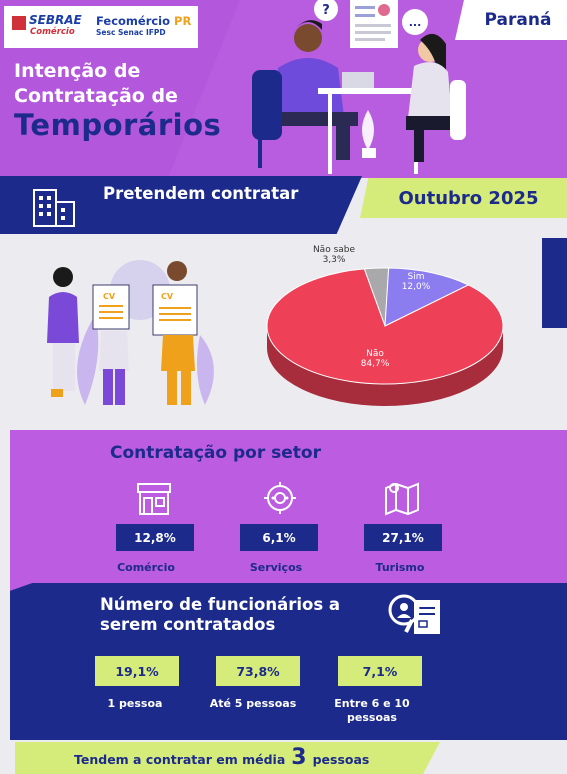 The width and height of the screenshot is (567, 774). What do you see at coordinates (280, 498) in the screenshot?
I see `gears-icon` at bounding box center [280, 498].